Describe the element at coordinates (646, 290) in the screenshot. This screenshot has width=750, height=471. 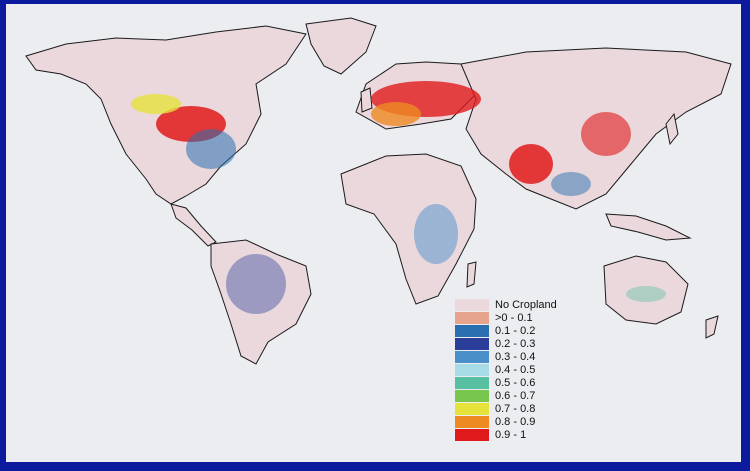
I see `australia` at that location.